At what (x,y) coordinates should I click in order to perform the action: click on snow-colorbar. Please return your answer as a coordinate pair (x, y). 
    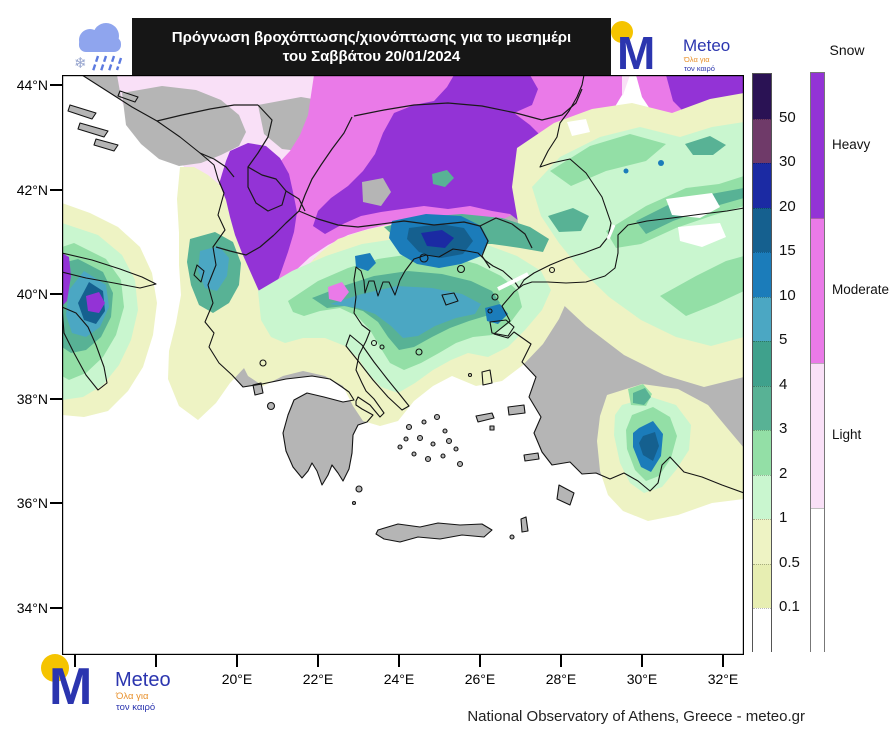
    Looking at the image, I should click on (817, 362).